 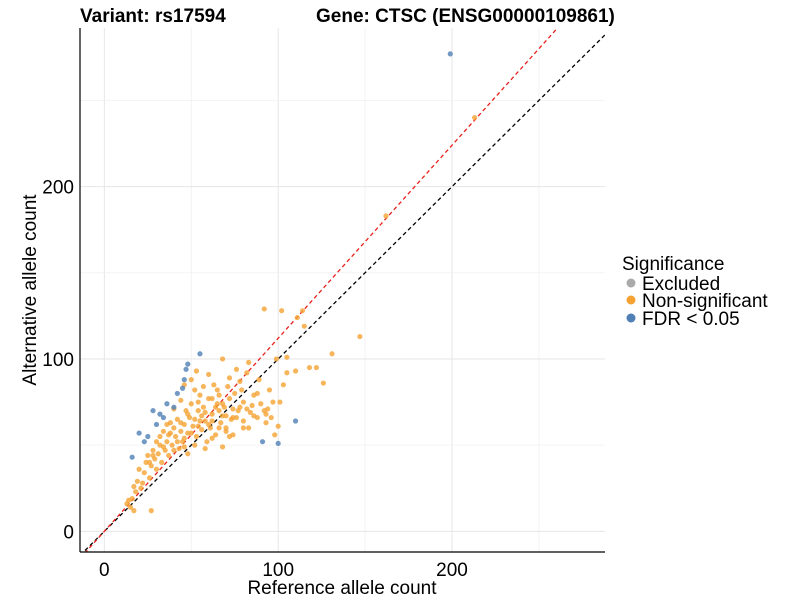 I want to click on y-tick-label: 100, so click(x=58, y=360).